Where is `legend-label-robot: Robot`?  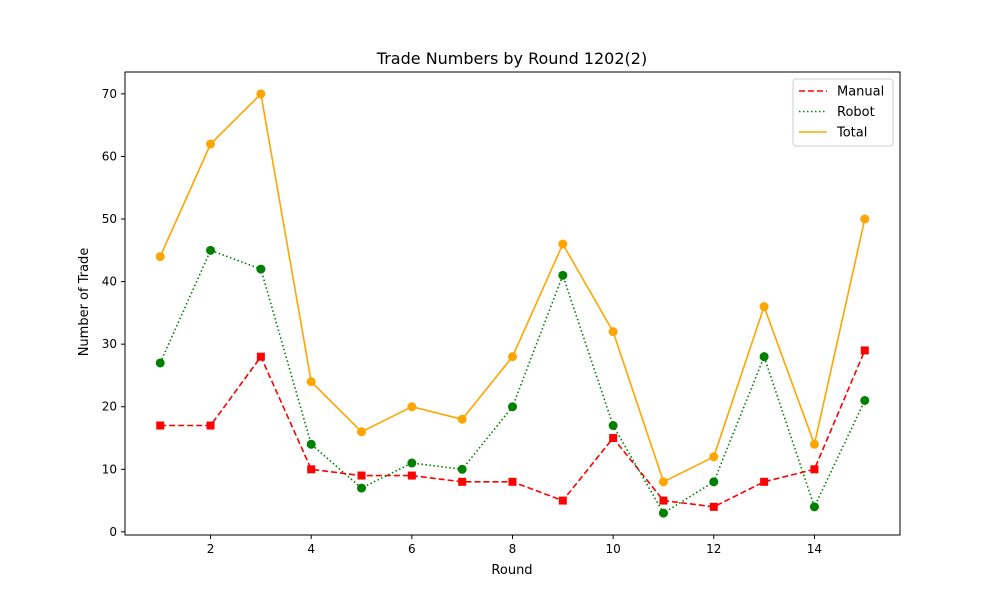 legend-label-robot: Robot is located at coordinates (856, 112).